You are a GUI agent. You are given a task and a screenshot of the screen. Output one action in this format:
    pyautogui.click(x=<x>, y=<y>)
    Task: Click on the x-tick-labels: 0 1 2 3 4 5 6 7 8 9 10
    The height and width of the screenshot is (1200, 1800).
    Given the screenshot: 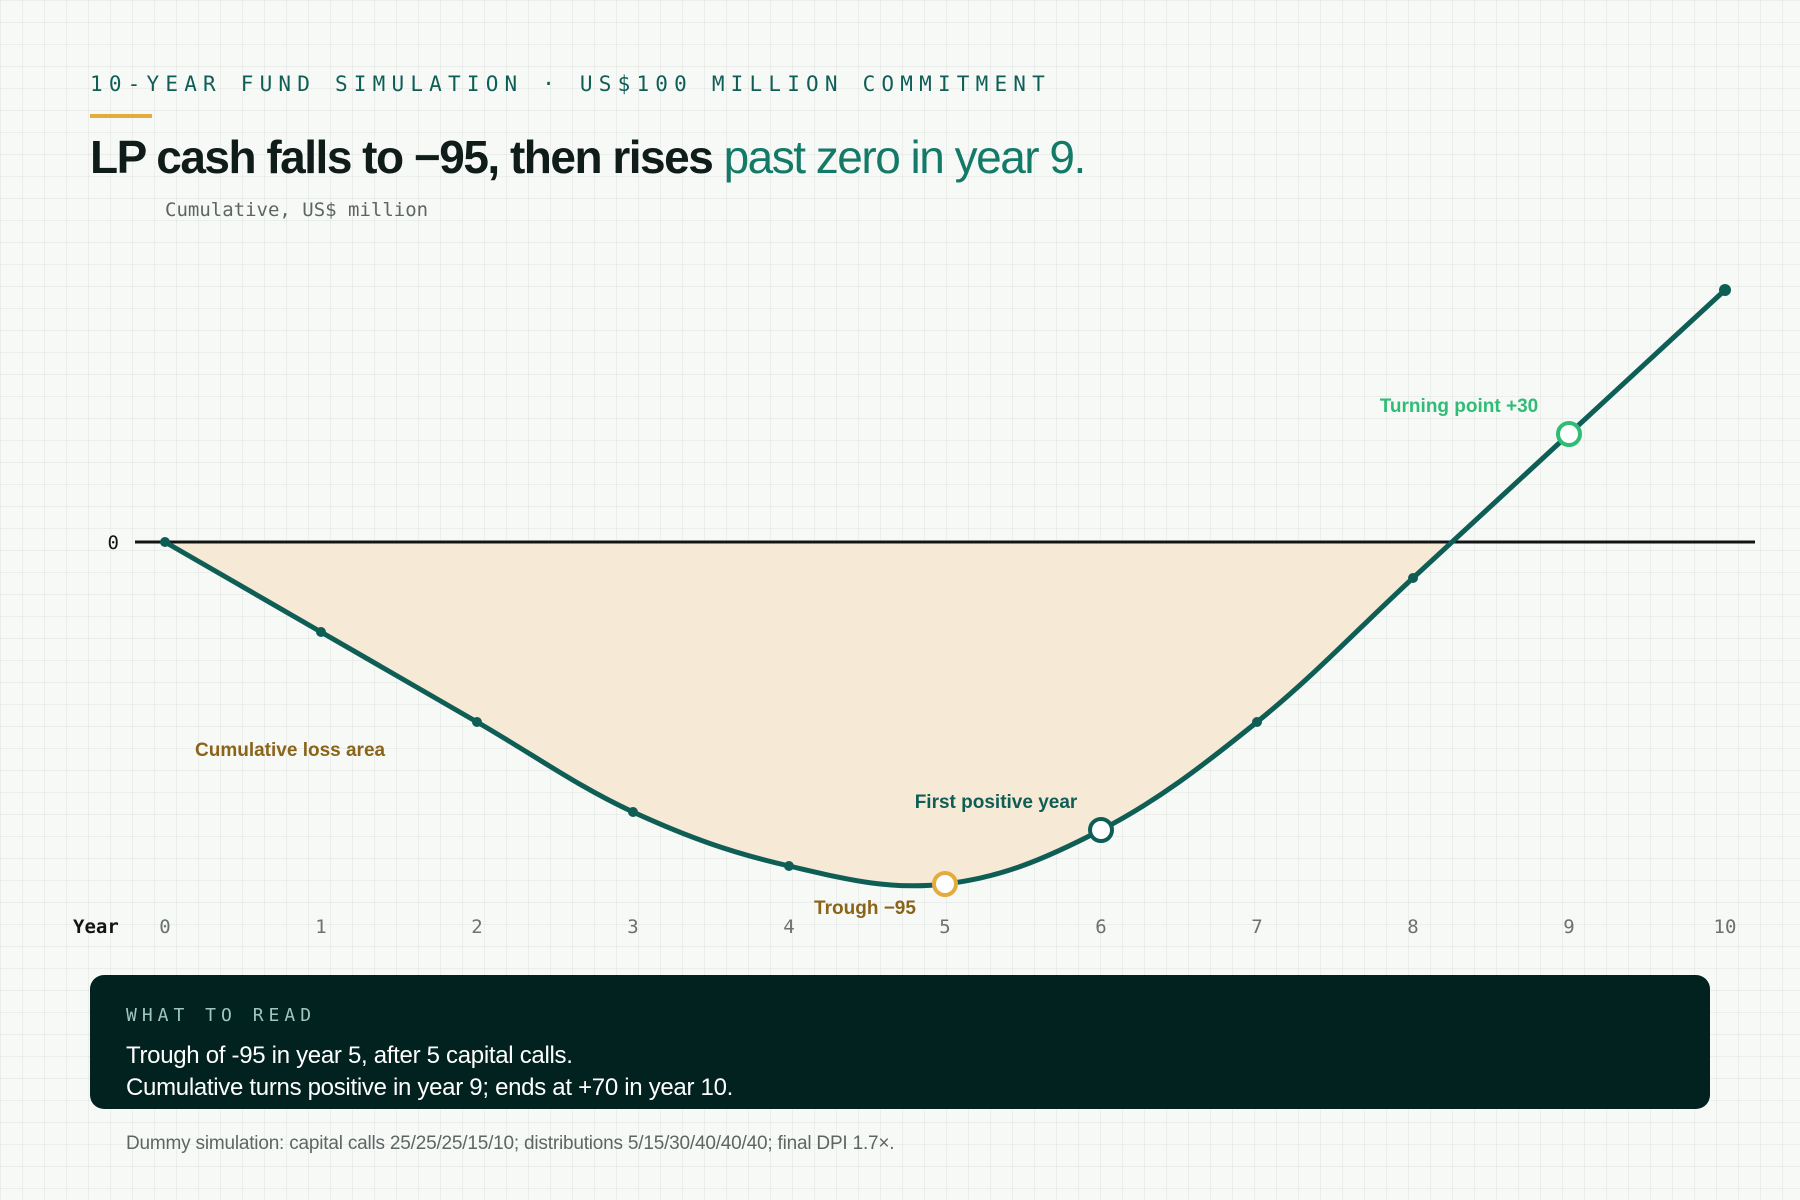 What is the action you would take?
    pyautogui.click(x=947, y=927)
    